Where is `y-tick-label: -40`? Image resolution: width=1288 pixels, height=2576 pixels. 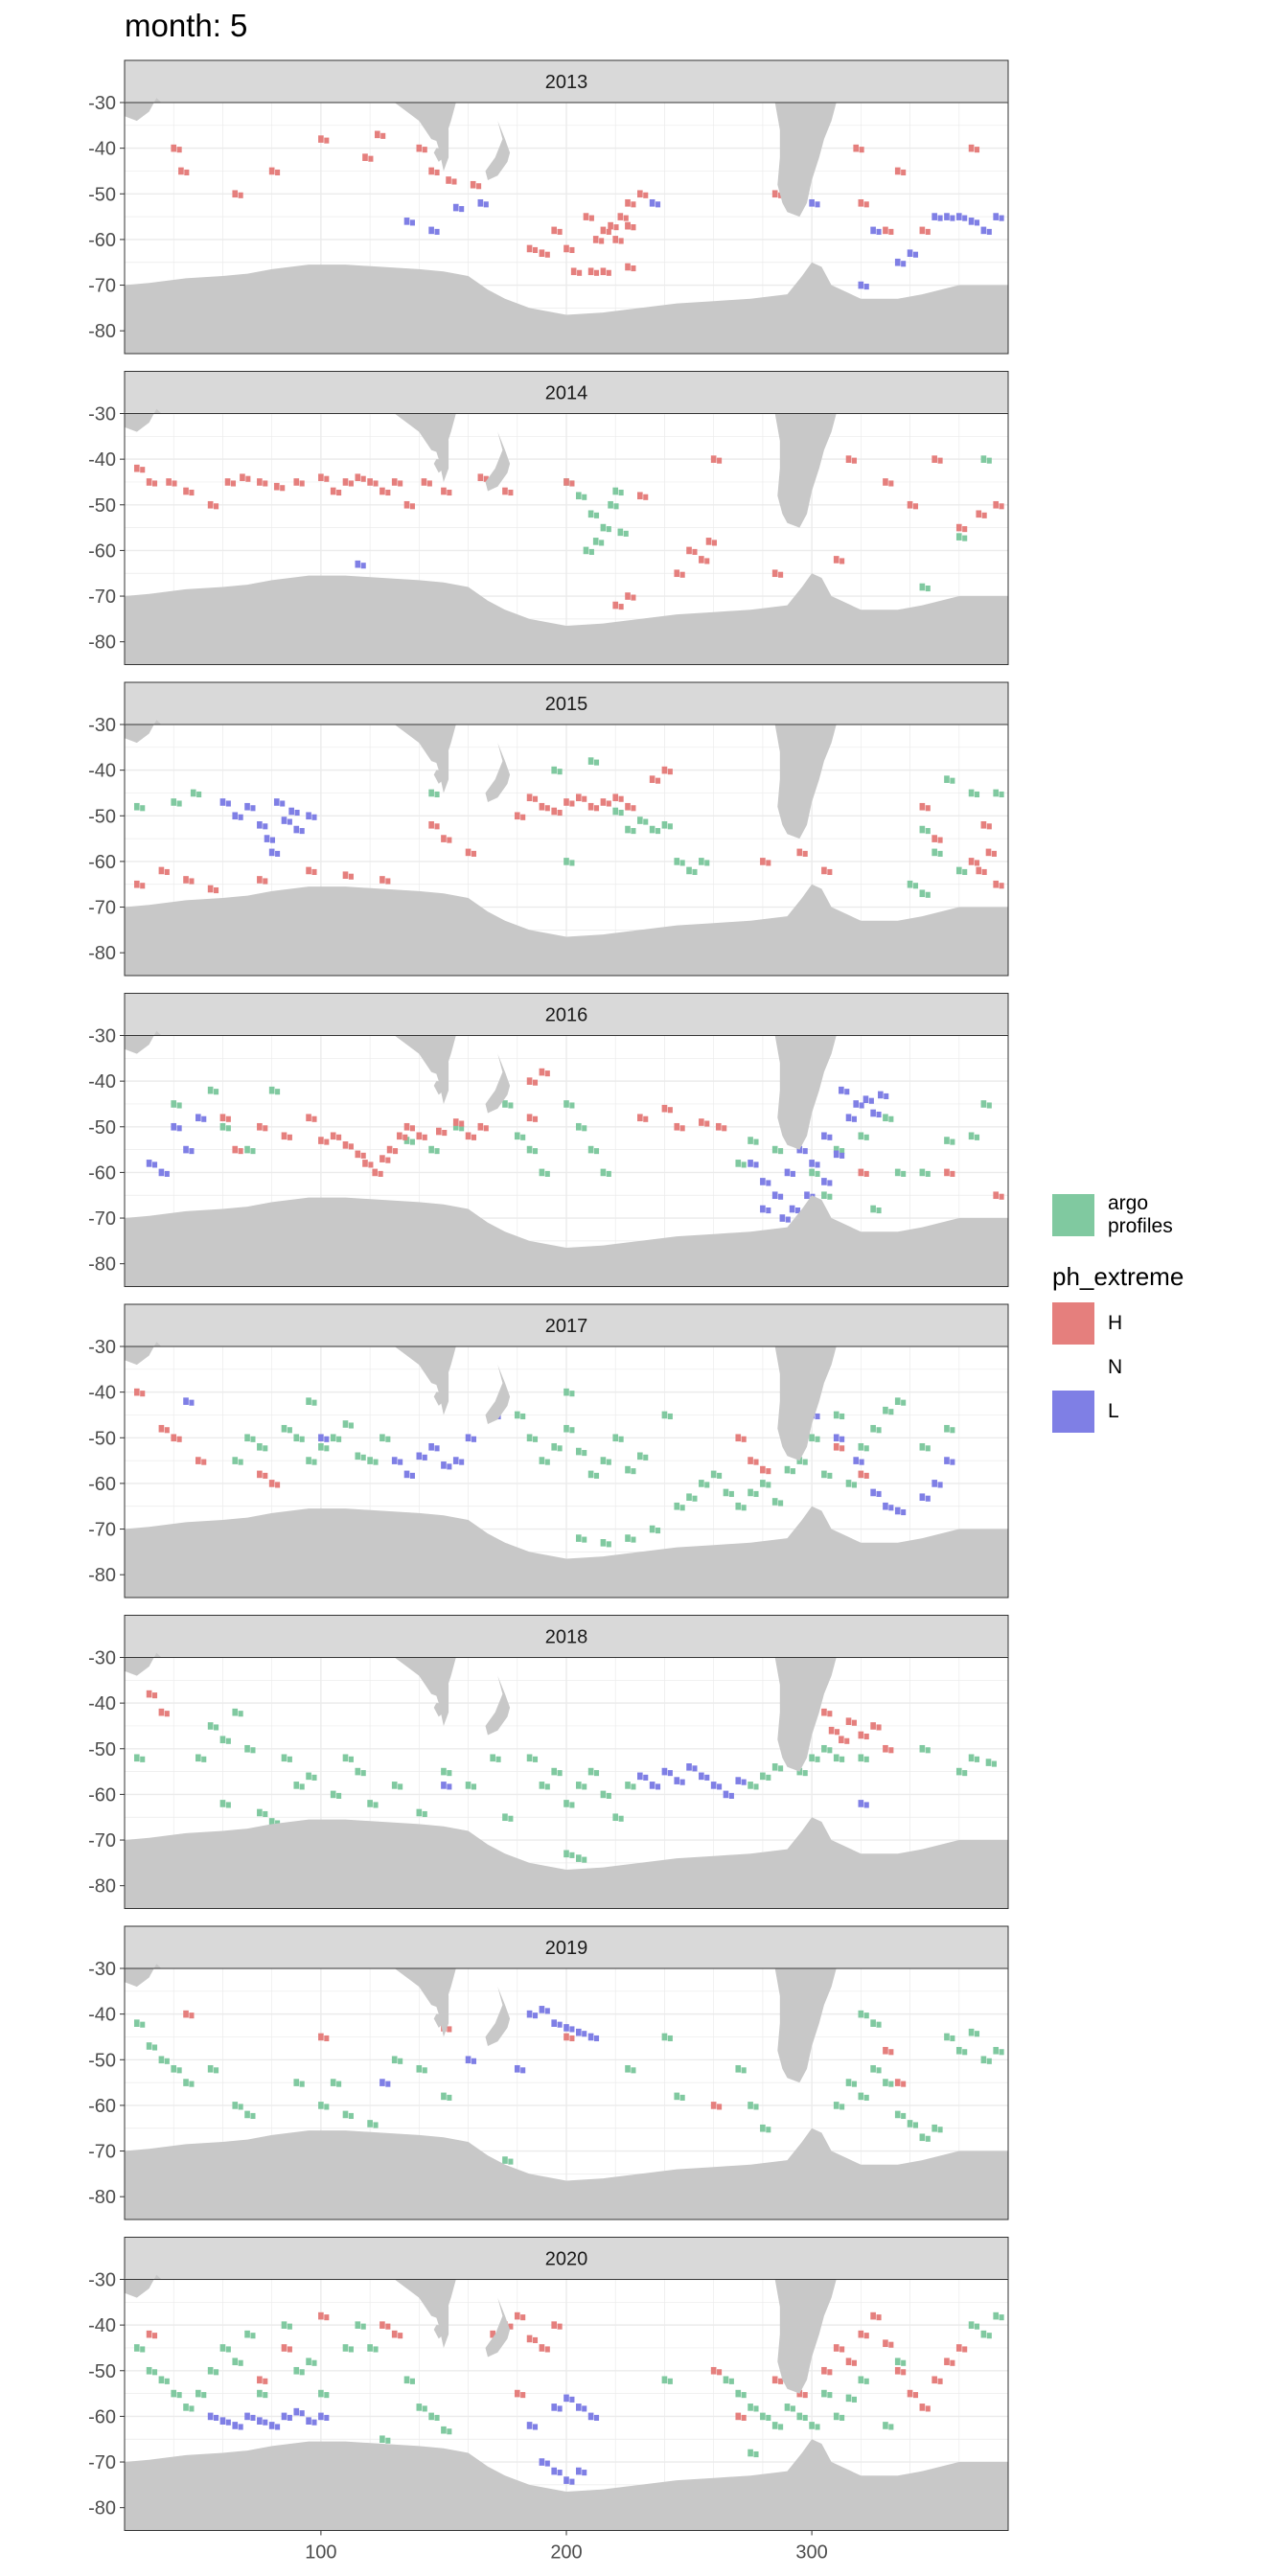 y-tick-label: -40 is located at coordinates (102, 771).